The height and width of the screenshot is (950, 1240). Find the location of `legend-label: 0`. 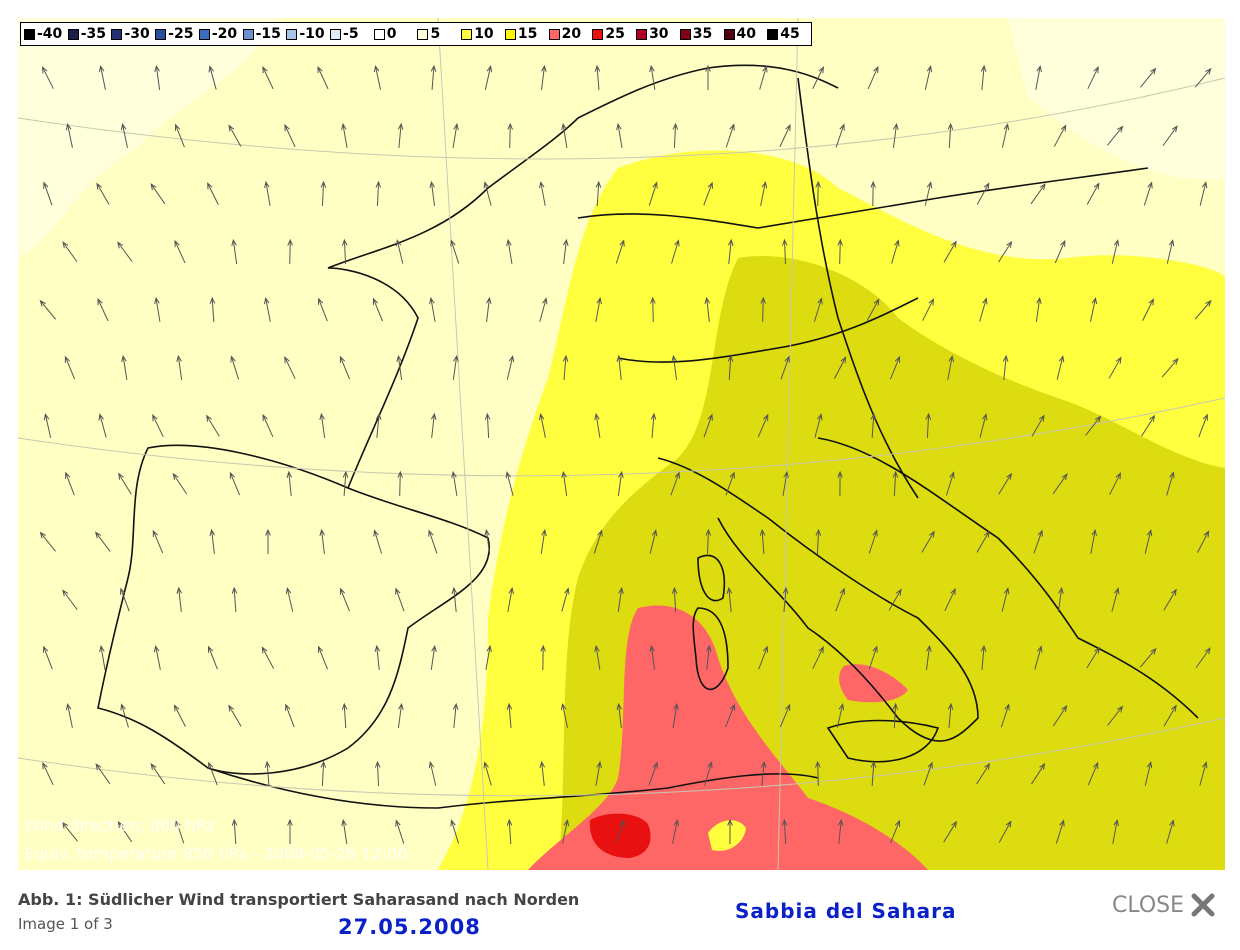

legend-label: 0 is located at coordinates (391, 34).